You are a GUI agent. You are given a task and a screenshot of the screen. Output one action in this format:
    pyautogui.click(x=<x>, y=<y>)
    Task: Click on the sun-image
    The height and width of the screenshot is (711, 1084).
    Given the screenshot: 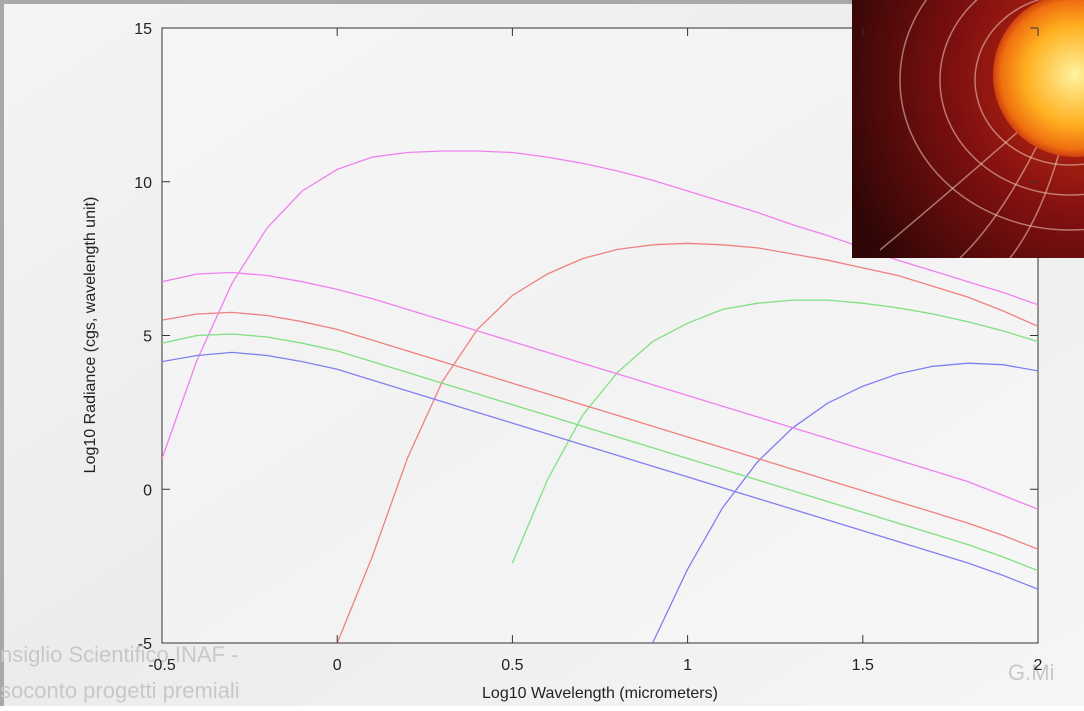 What is the action you would take?
    pyautogui.click(x=968, y=129)
    